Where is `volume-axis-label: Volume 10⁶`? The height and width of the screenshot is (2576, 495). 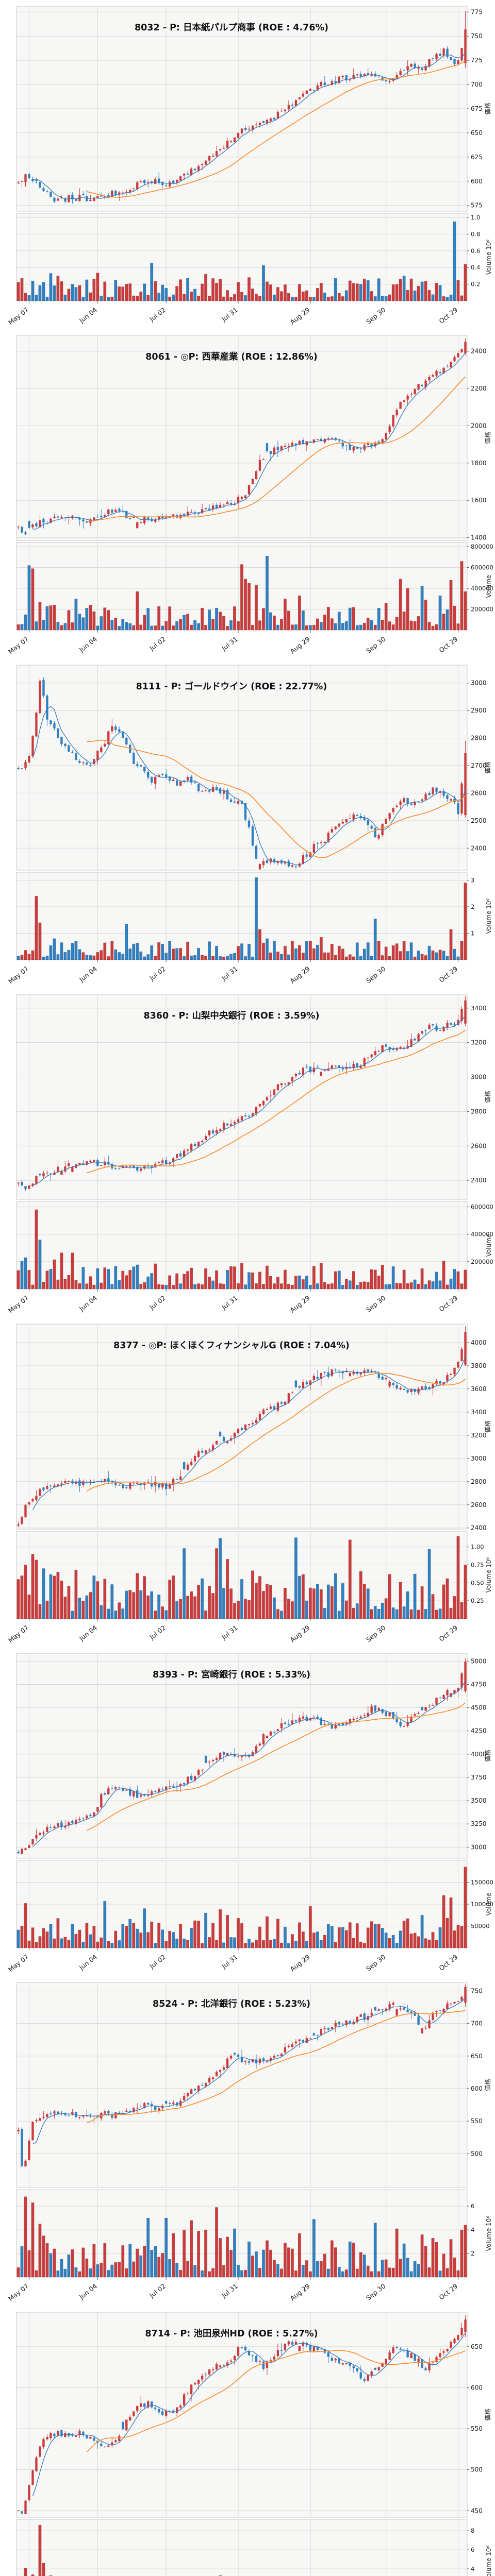
volume-axis-label: Volume 10⁶ is located at coordinates (488, 1574).